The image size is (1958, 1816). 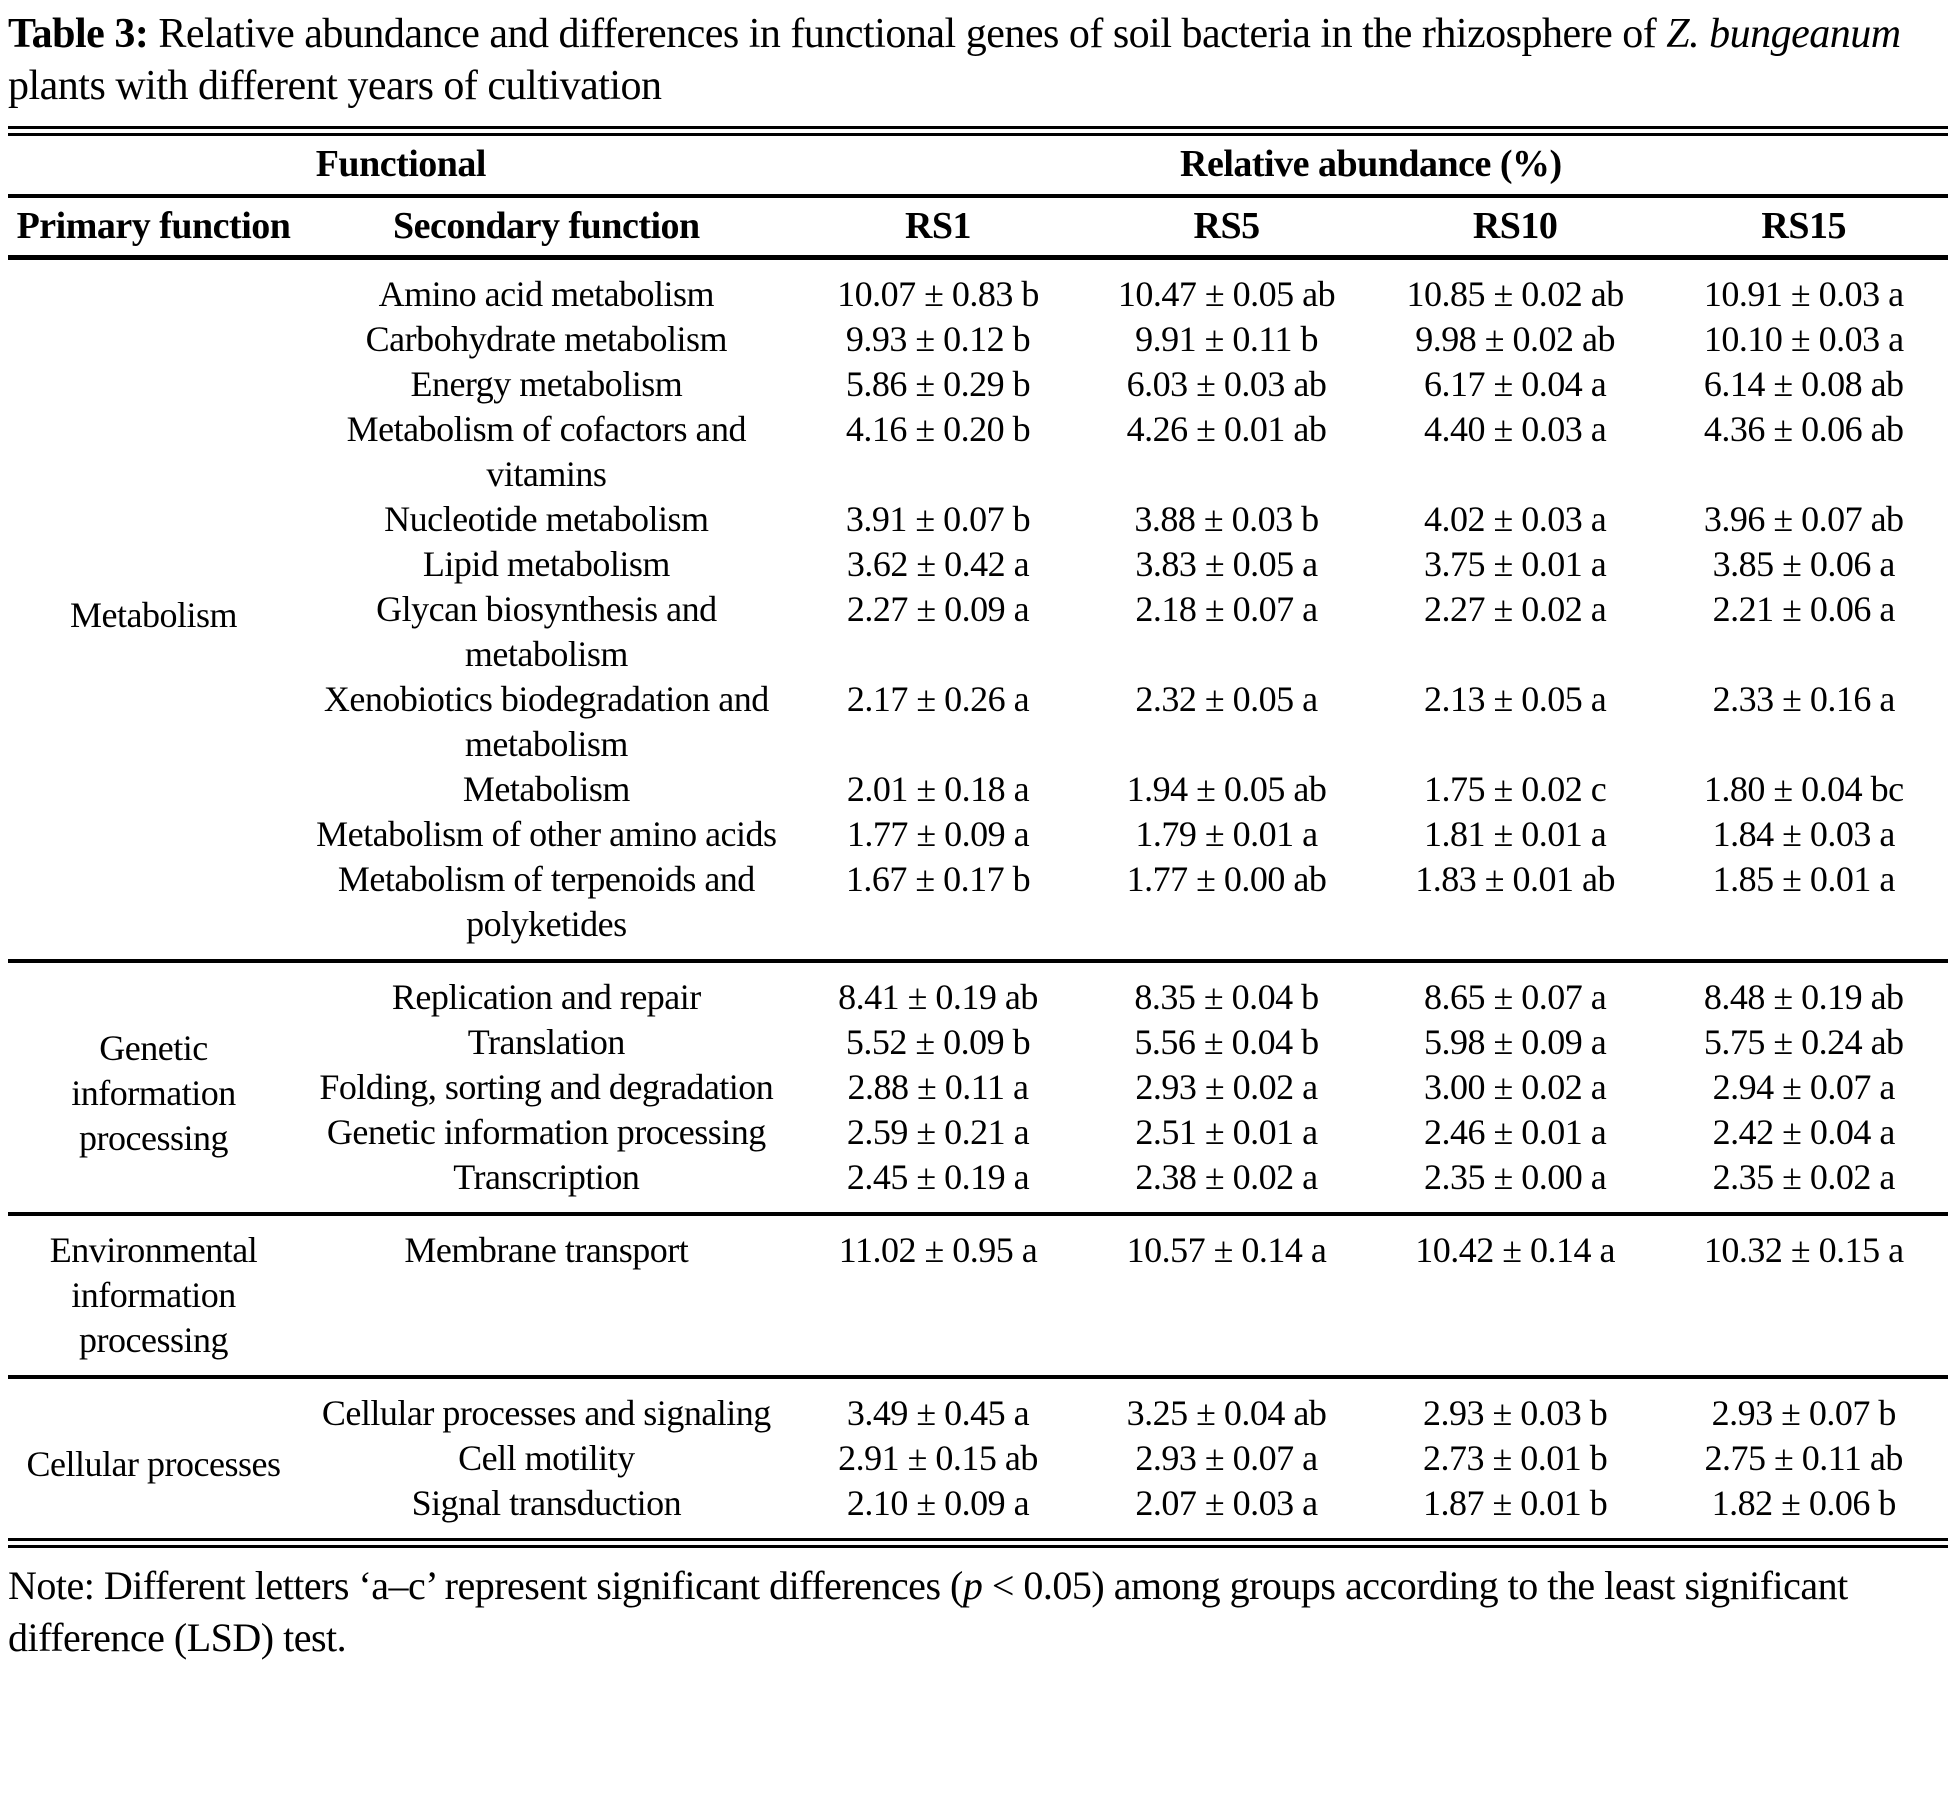 What do you see at coordinates (1515, 1087) in the screenshot?
I see `value-cell-rs10: 3.00 ± 0.02 a` at bounding box center [1515, 1087].